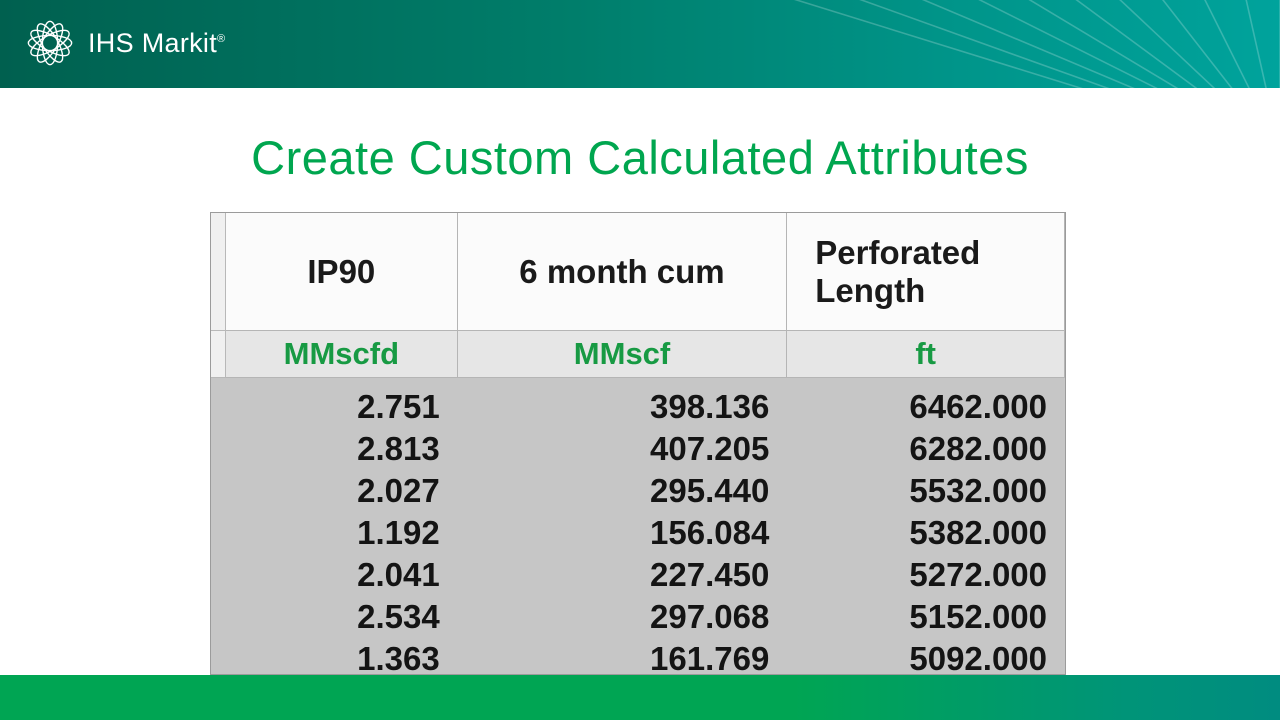  Describe the element at coordinates (398, 532) in the screenshot. I see `cell-value: 1.192` at that location.